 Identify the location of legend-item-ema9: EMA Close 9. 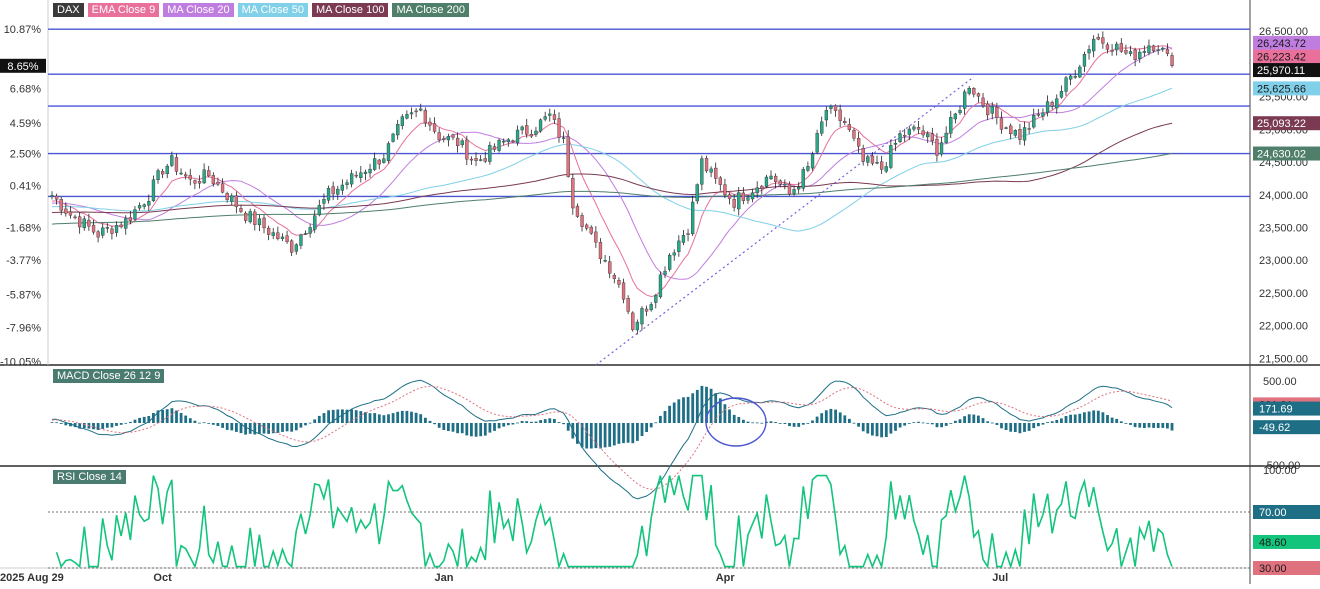
(123, 10).